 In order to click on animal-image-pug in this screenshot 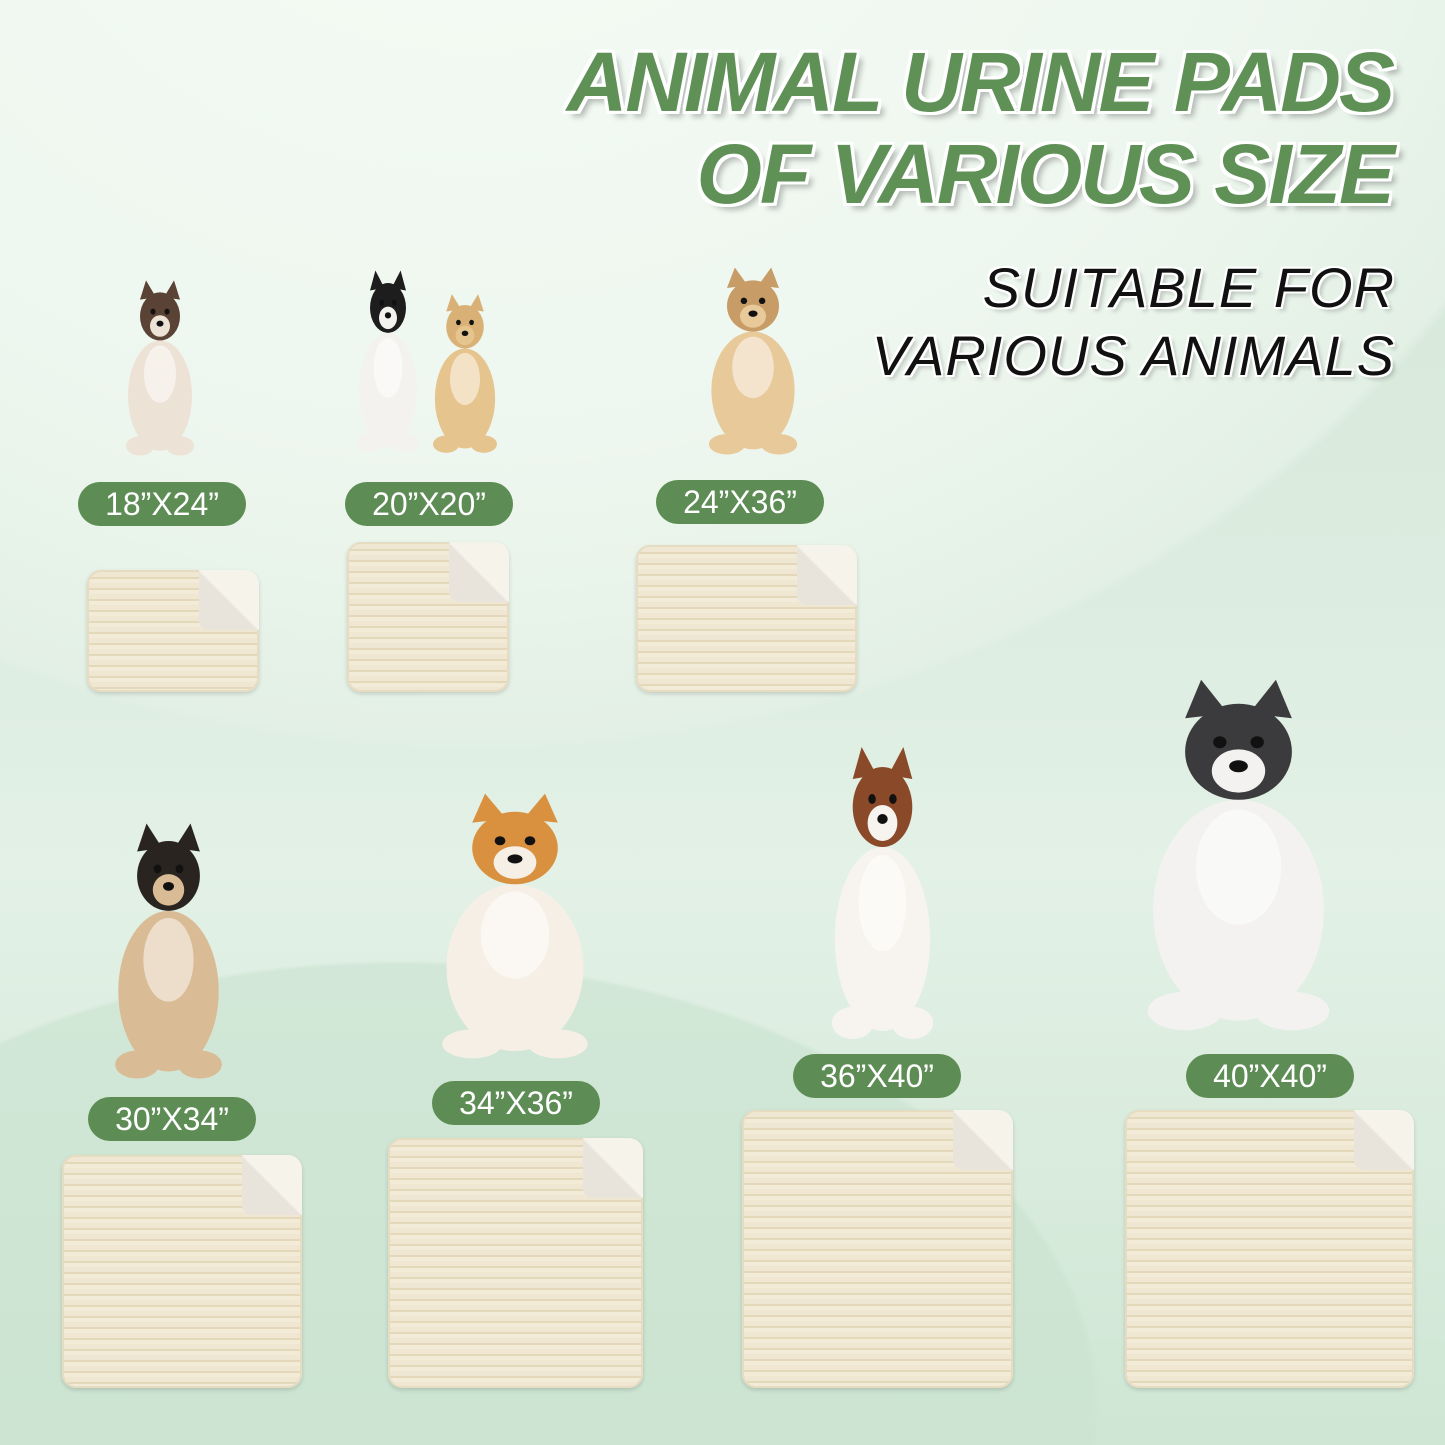, I will do `click(168, 951)`.